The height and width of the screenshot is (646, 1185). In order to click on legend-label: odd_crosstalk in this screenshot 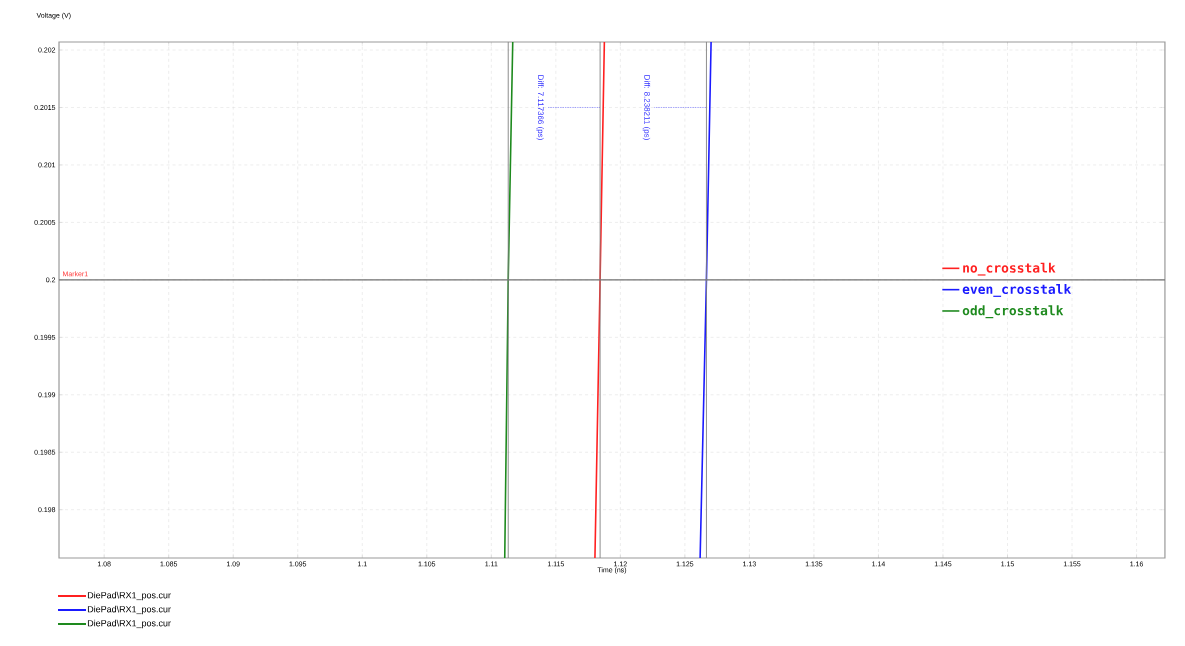, I will do `click(1013, 312)`.